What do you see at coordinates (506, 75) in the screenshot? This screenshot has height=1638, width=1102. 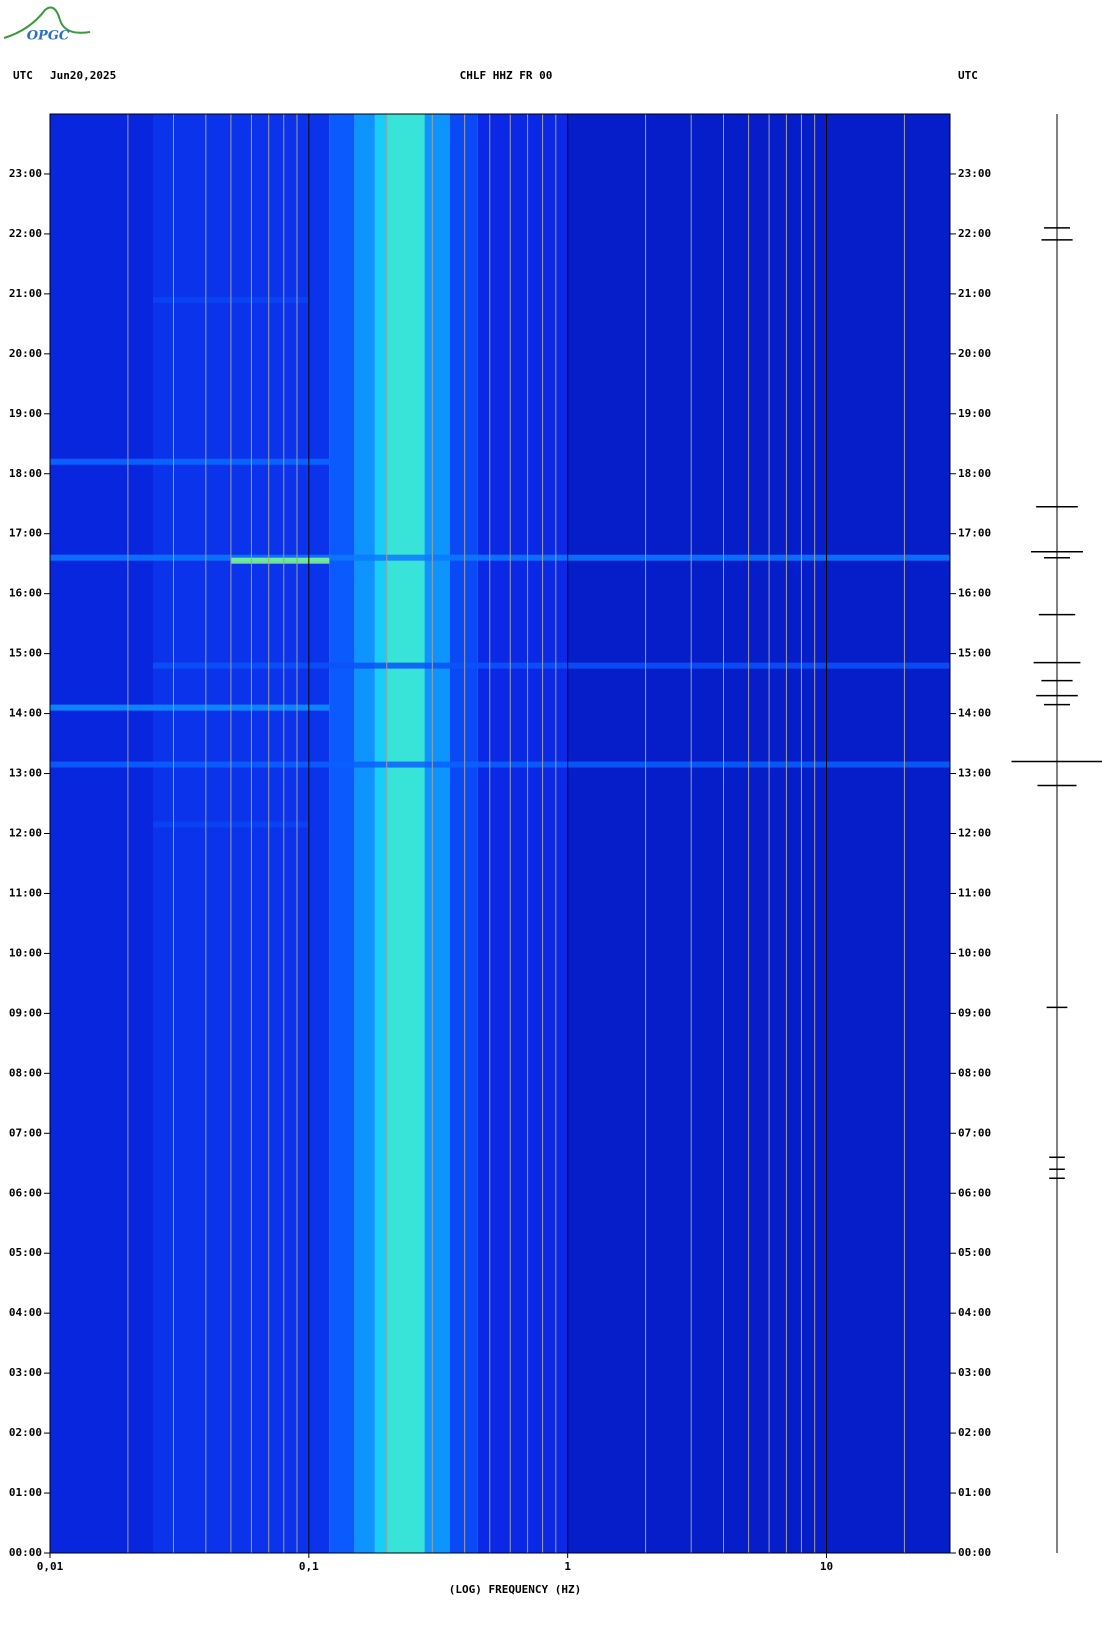 I see `chart-title: CHLF HHZ FR 00` at bounding box center [506, 75].